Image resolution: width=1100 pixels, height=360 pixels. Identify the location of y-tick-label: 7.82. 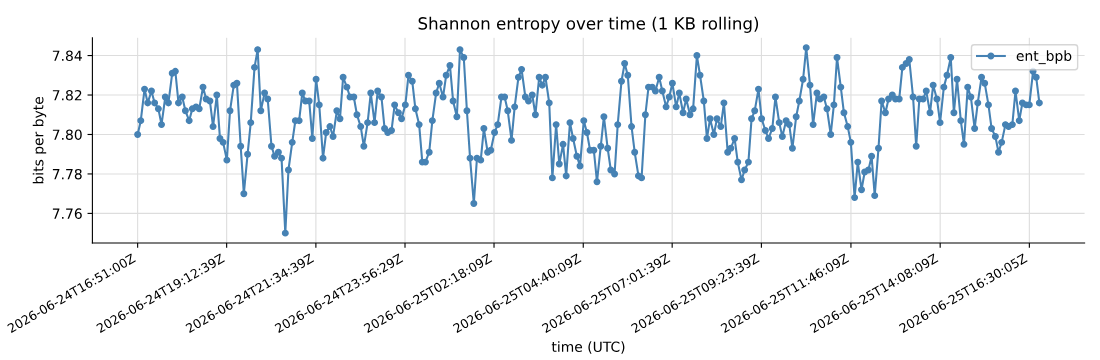
(67, 95).